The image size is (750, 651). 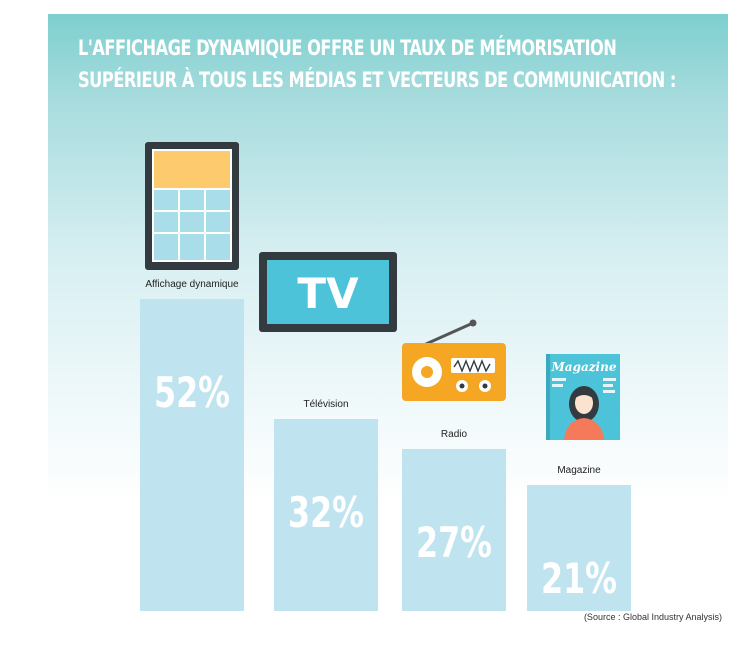 What do you see at coordinates (325, 404) in the screenshot?
I see `category-label: Télévision` at bounding box center [325, 404].